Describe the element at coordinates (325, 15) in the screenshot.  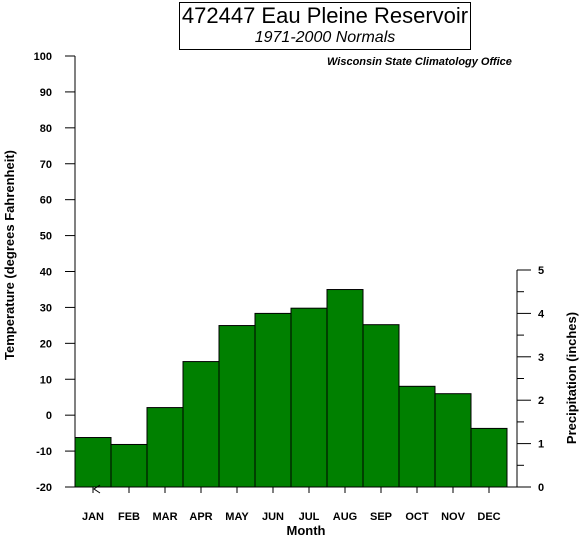
I see `chart-title: 472447 Eau Pleine Reservoir` at that location.